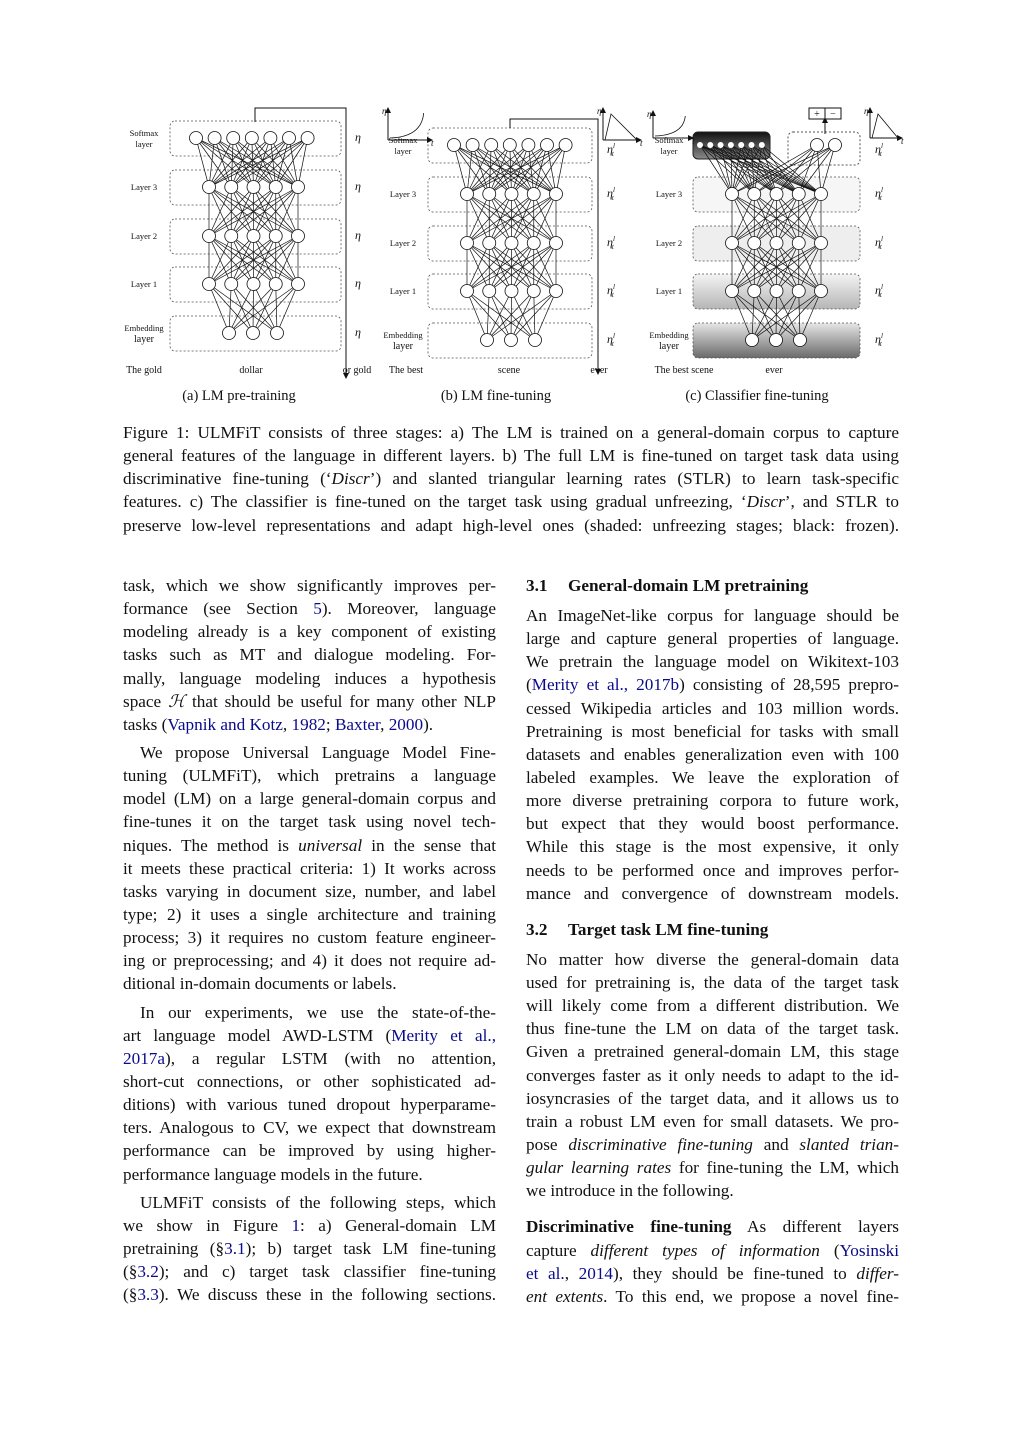 The image size is (1019, 1440). Describe the element at coordinates (869, 1250) in the screenshot. I see `citation-link: Yosinski` at that location.